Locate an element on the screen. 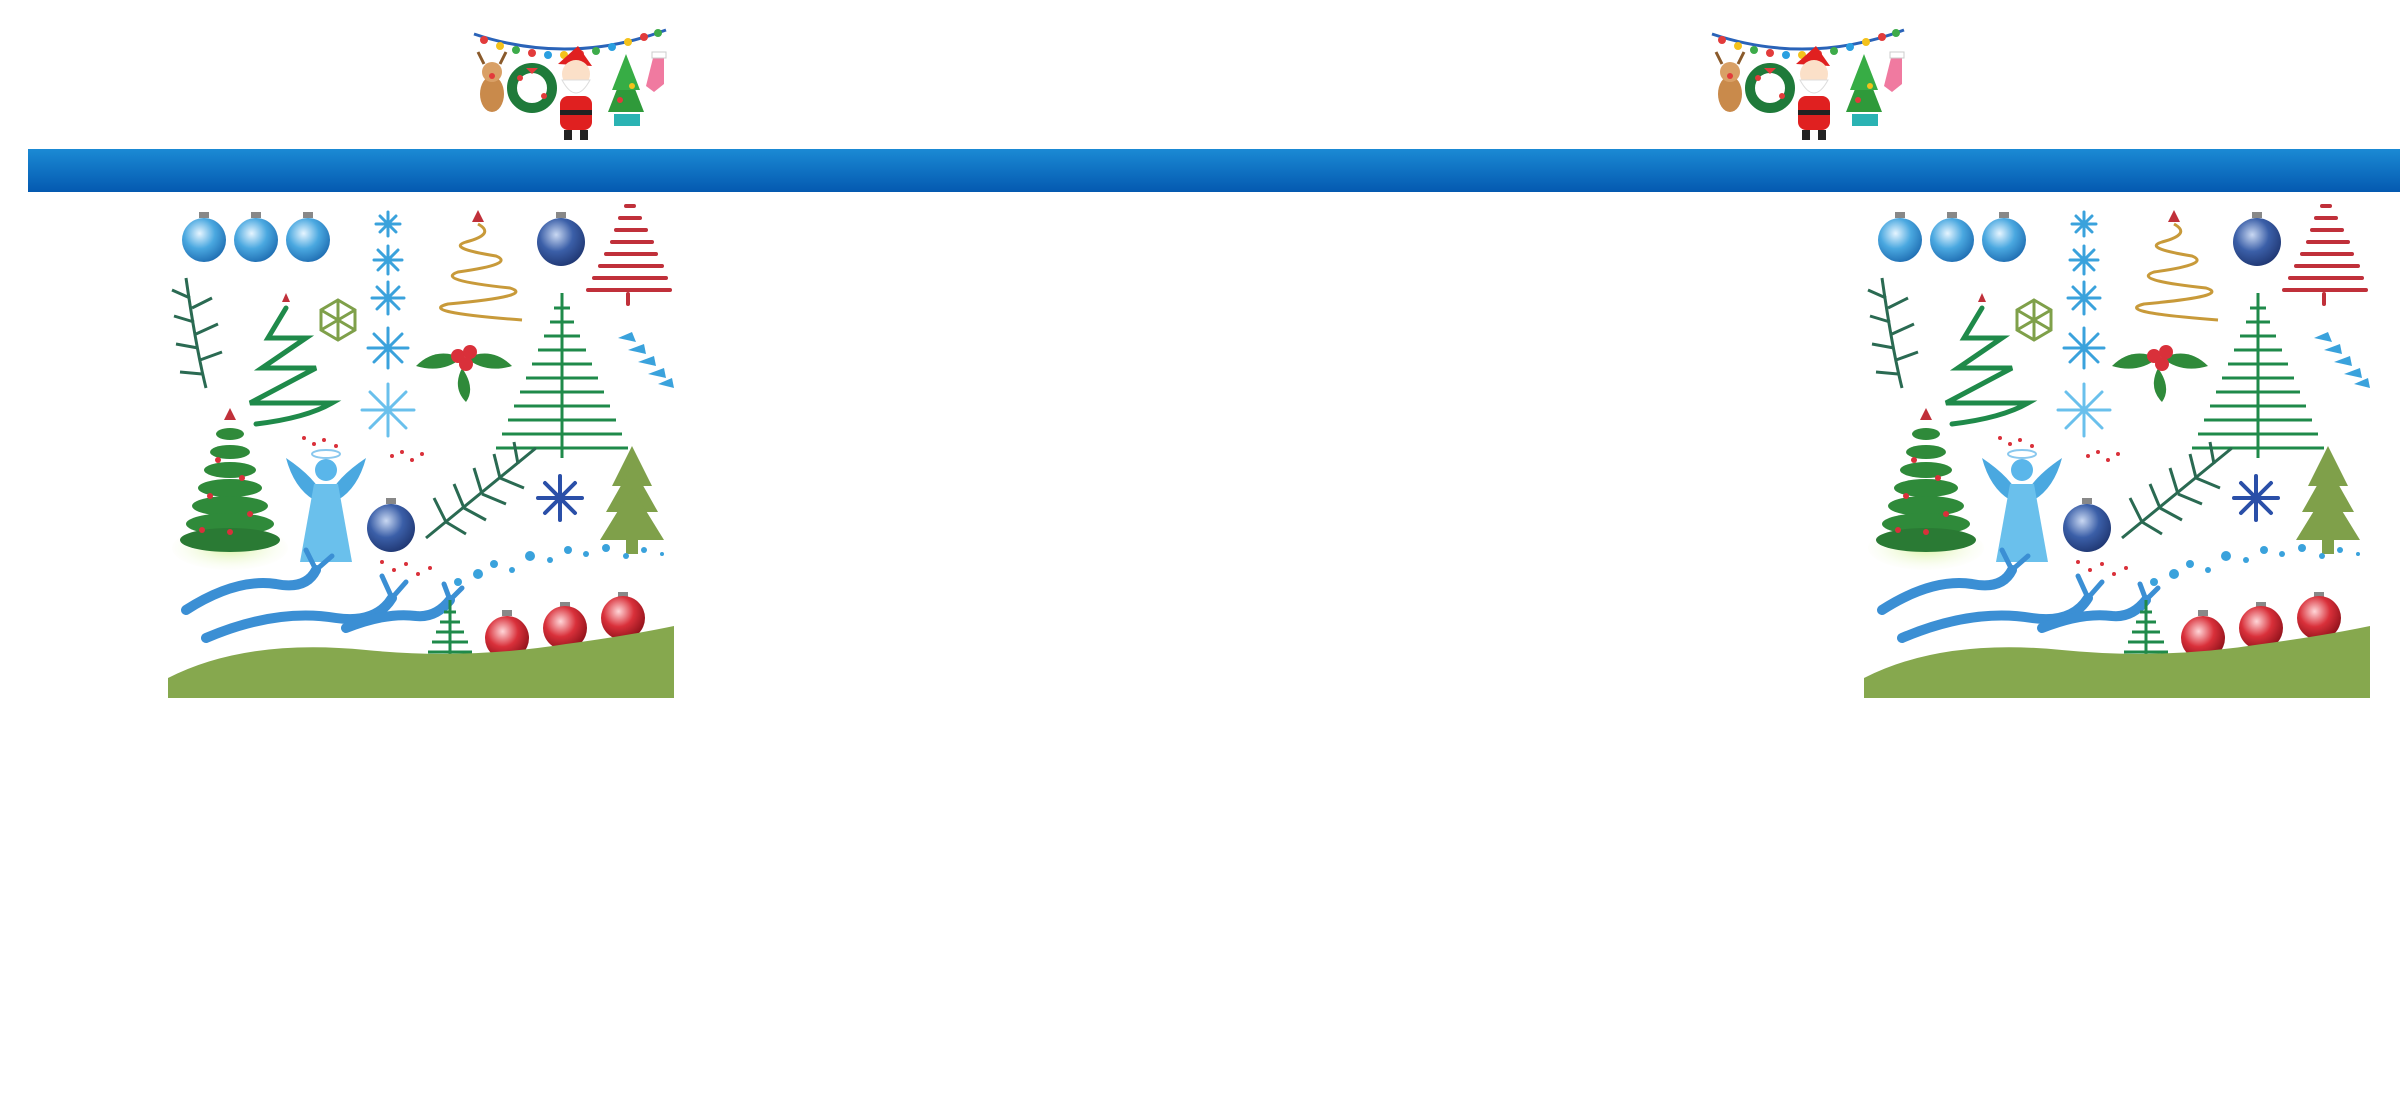 The height and width of the screenshot is (1114, 2400). christmas-clipart-right is located at coordinates (2117, 448).